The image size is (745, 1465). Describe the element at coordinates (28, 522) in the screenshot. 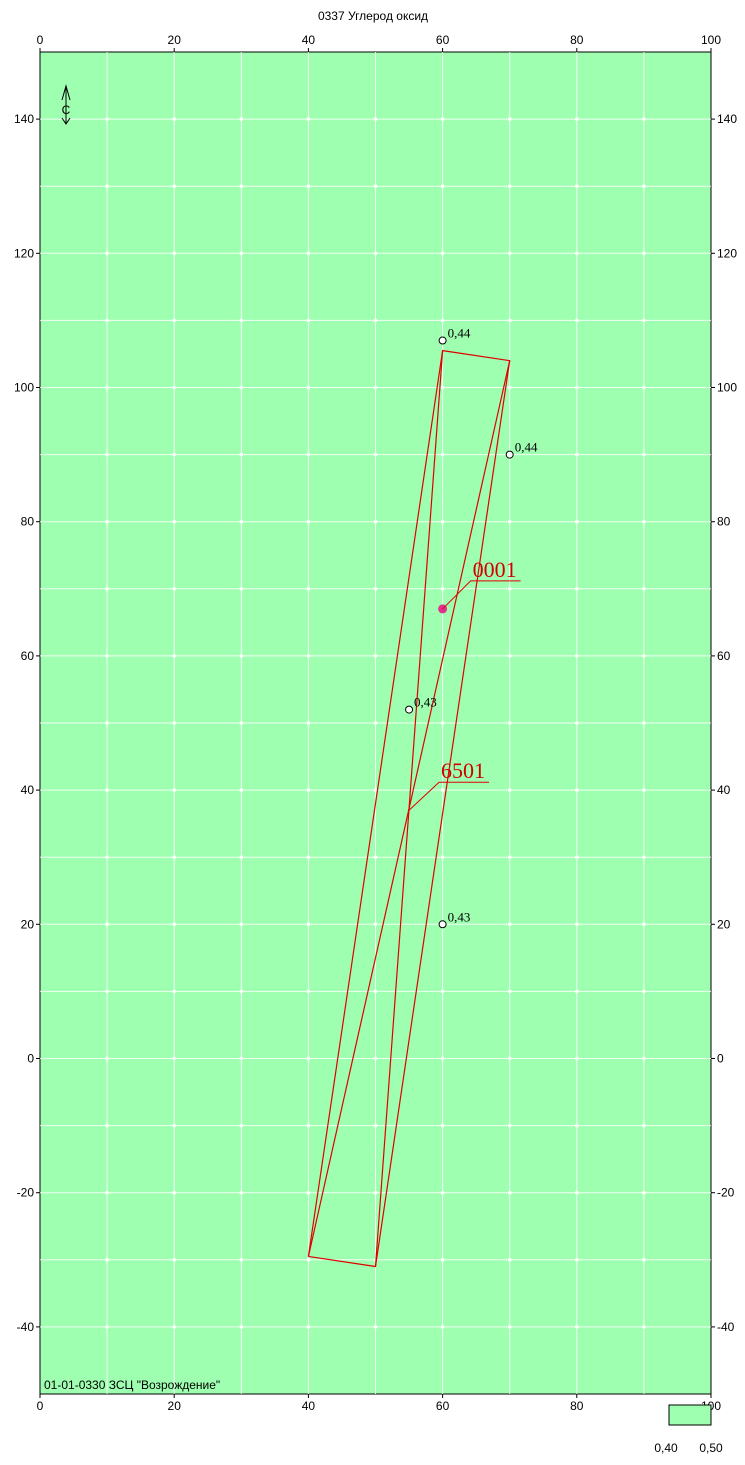

I see `y-tick-label: 80` at that location.